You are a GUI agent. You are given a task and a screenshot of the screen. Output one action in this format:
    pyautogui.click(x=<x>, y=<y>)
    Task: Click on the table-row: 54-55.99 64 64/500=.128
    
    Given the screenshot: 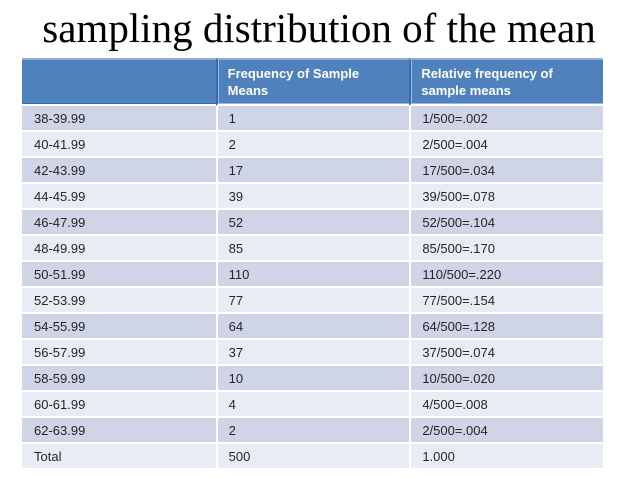 What is the action you would take?
    pyautogui.click(x=312, y=327)
    